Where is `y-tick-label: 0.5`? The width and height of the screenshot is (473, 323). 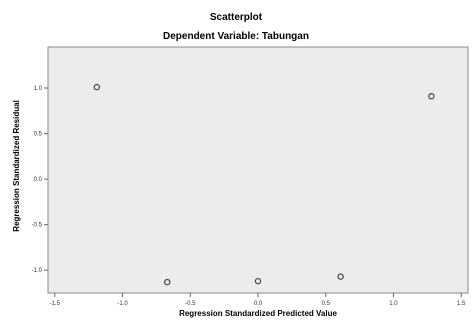
y-tick-label: 0.5 is located at coordinates (38, 135).